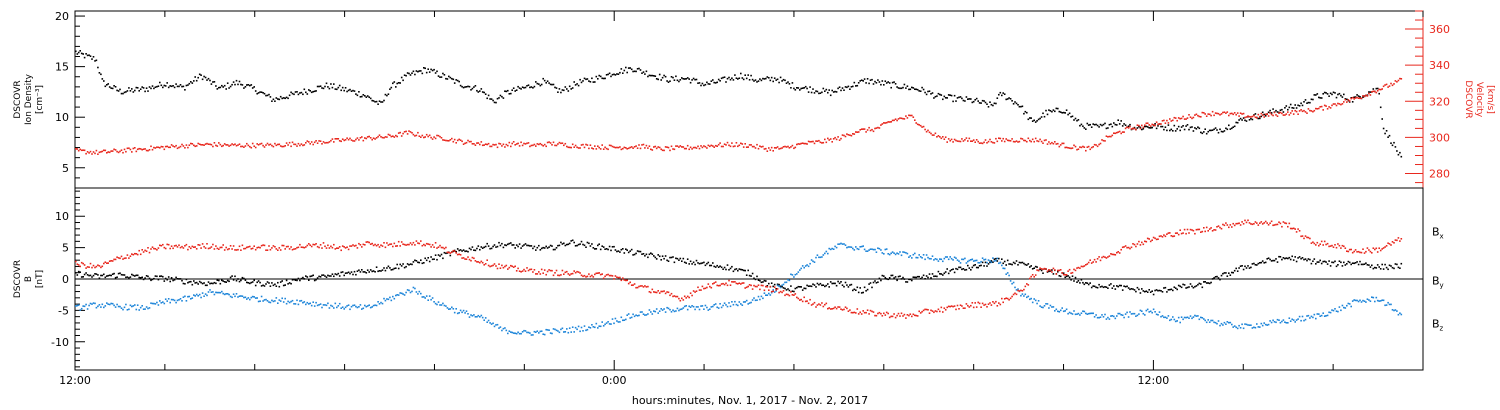 This screenshot has width=1500, height=410. Describe the element at coordinates (1439, 101) in the screenshot. I see `velocity-tick-label: 320` at that location.